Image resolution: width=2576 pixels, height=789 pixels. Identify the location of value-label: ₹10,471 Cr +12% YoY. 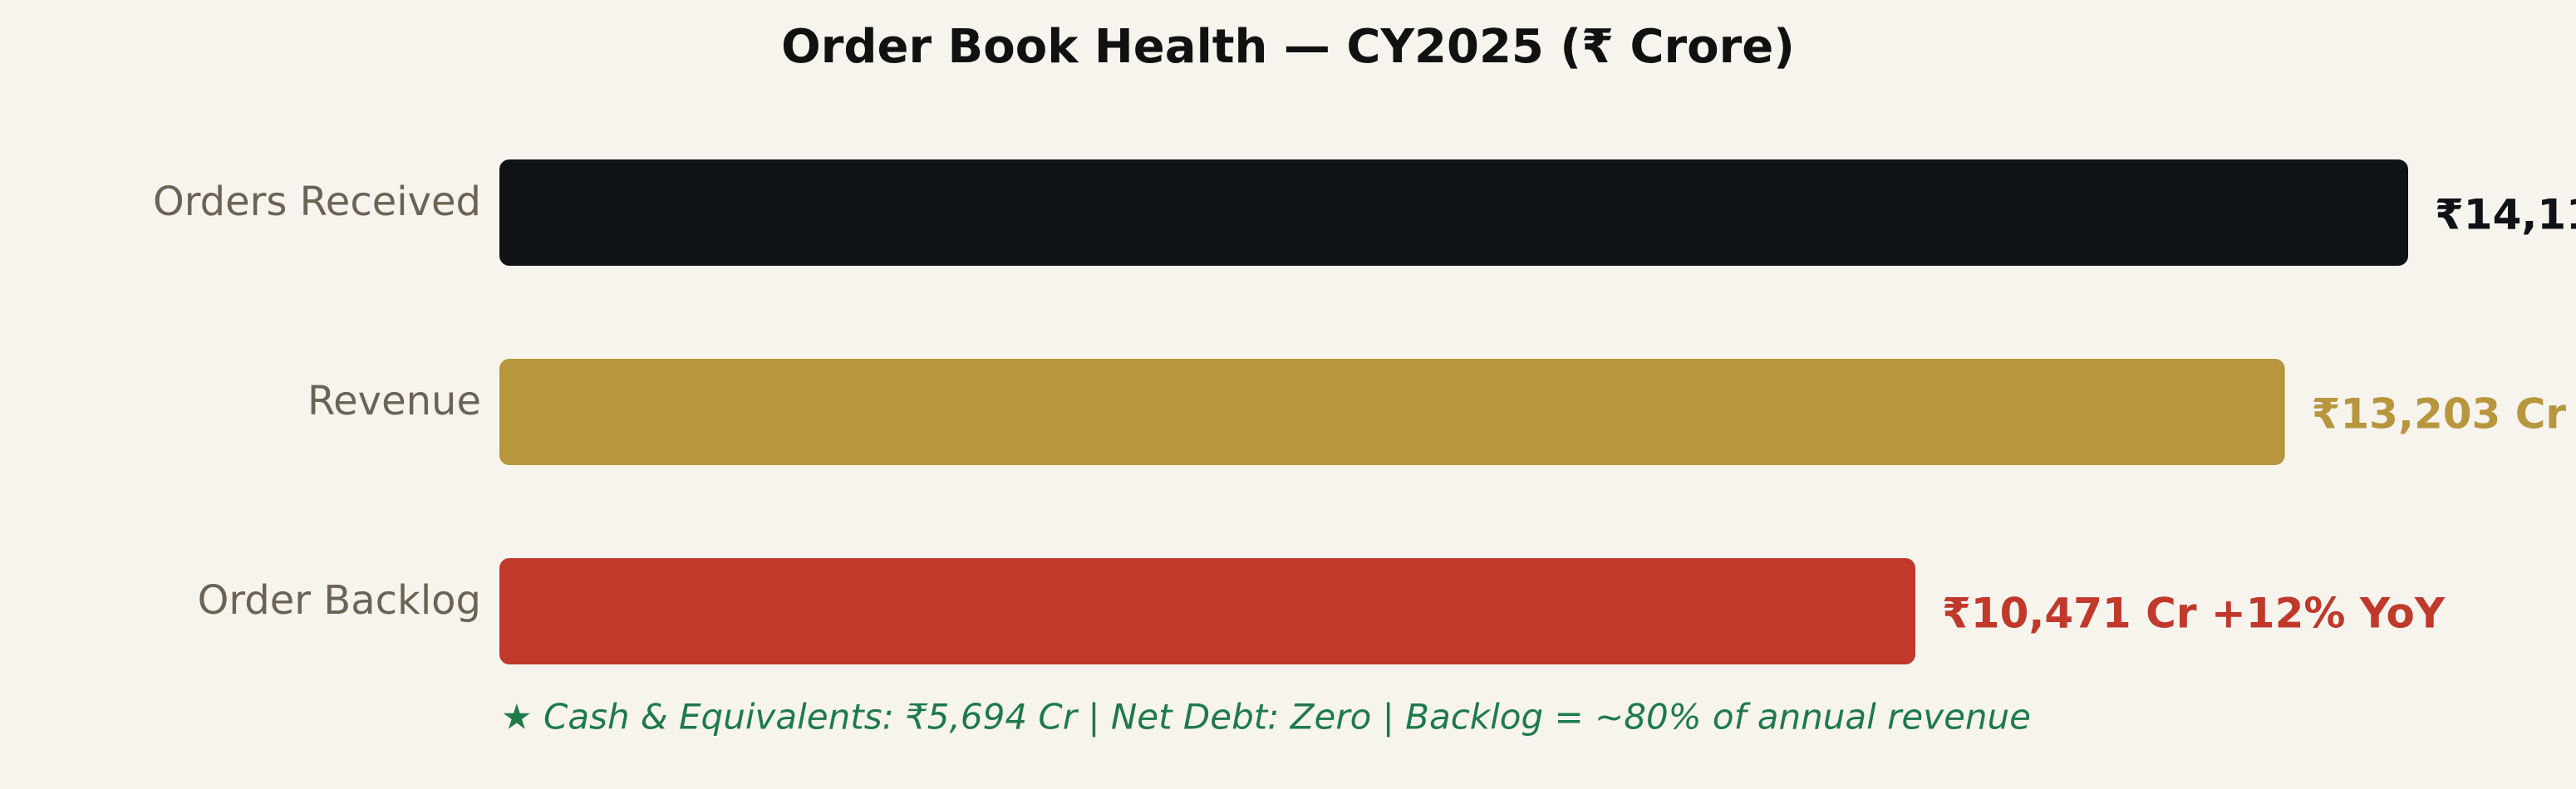
(2194, 614).